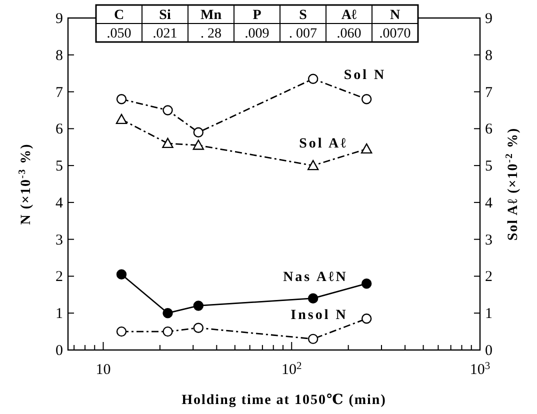 Image resolution: width=537 pixels, height=414 pixels. I want to click on y2-tick-label: 3, so click(488, 240).